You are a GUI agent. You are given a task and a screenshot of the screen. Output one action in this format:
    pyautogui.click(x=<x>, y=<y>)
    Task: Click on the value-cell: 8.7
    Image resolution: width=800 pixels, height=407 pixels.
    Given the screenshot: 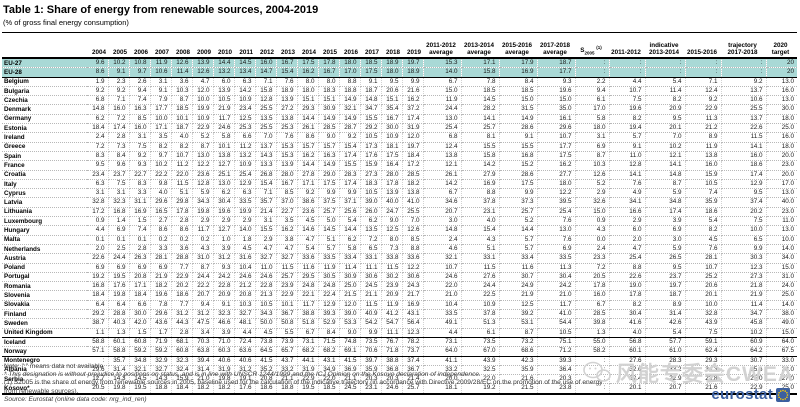 What is the action you would take?
    pyautogui.click(x=203, y=268)
    